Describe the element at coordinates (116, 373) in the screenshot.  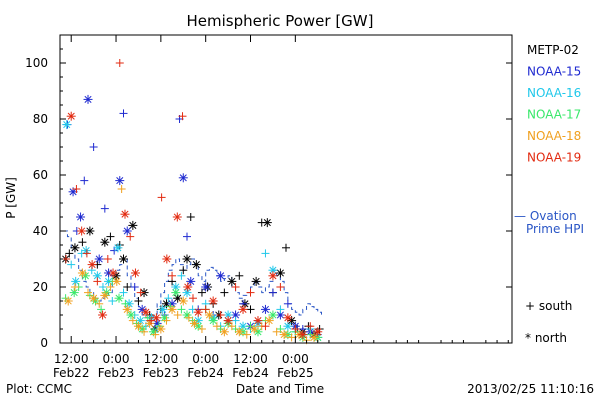
I see `x-tick-label-date: Feb23` at that location.